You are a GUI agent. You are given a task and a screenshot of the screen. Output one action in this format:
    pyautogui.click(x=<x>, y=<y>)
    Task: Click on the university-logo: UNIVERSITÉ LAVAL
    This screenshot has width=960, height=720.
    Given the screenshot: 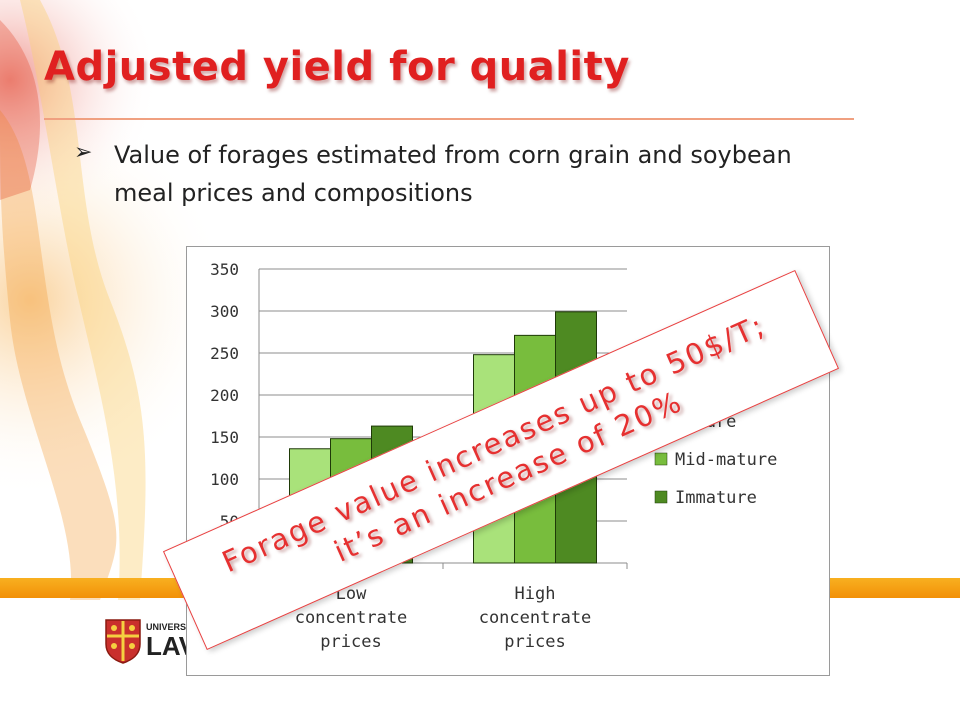 What is the action you would take?
    pyautogui.click(x=145, y=642)
    